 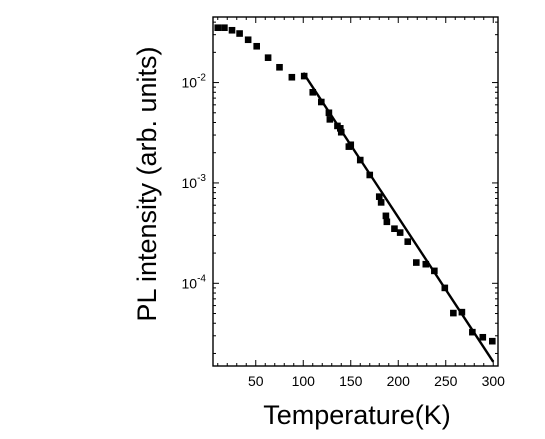 I want to click on y-tick-label: 10⁻³, so click(x=194, y=182).